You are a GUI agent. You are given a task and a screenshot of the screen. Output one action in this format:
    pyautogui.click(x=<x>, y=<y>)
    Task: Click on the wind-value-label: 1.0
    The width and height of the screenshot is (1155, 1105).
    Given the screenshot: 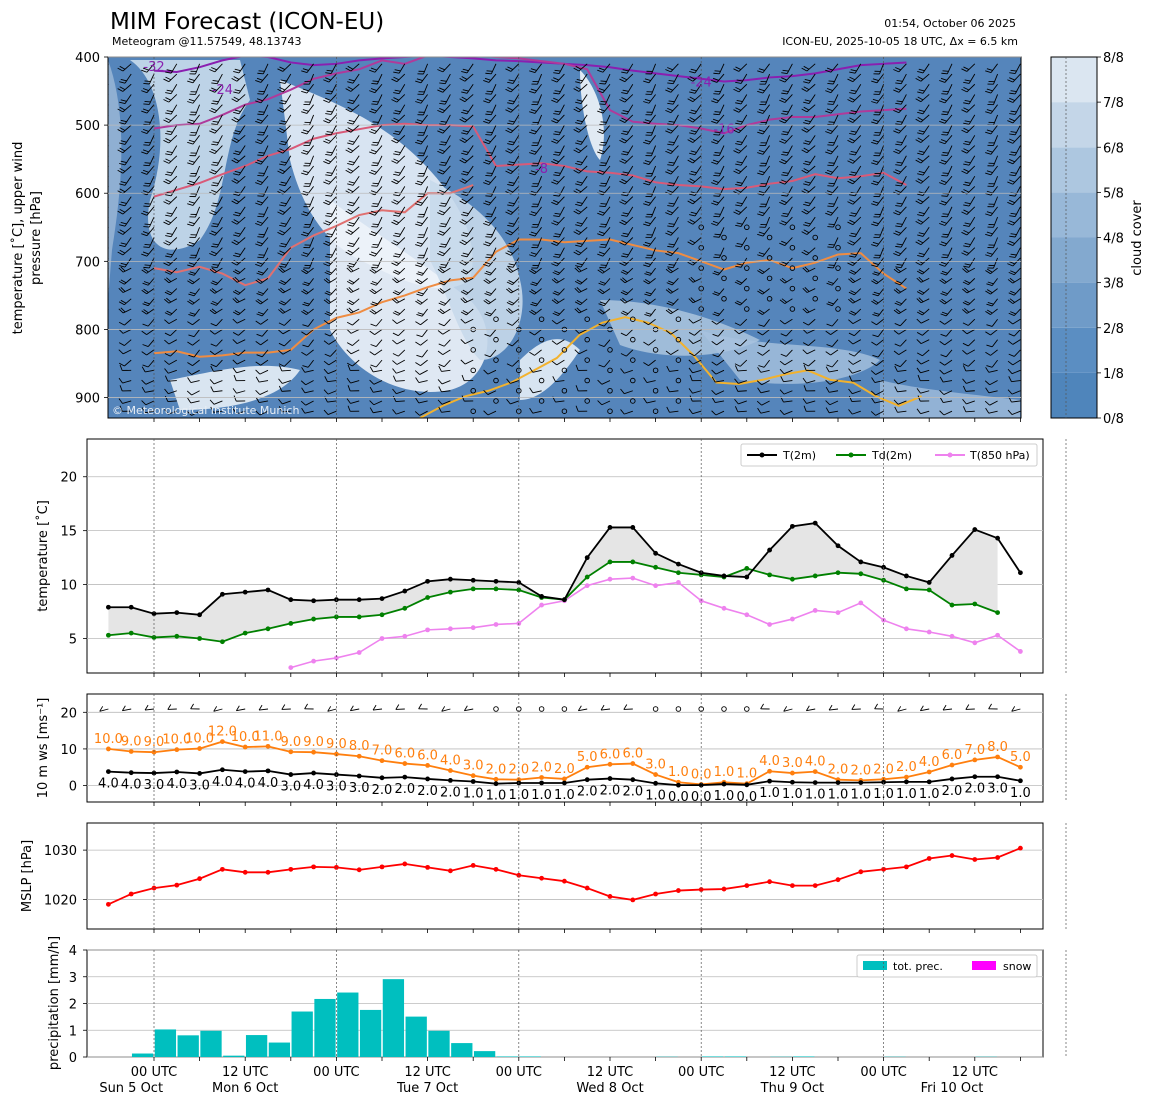 What is the action you would take?
    pyautogui.click(x=792, y=794)
    